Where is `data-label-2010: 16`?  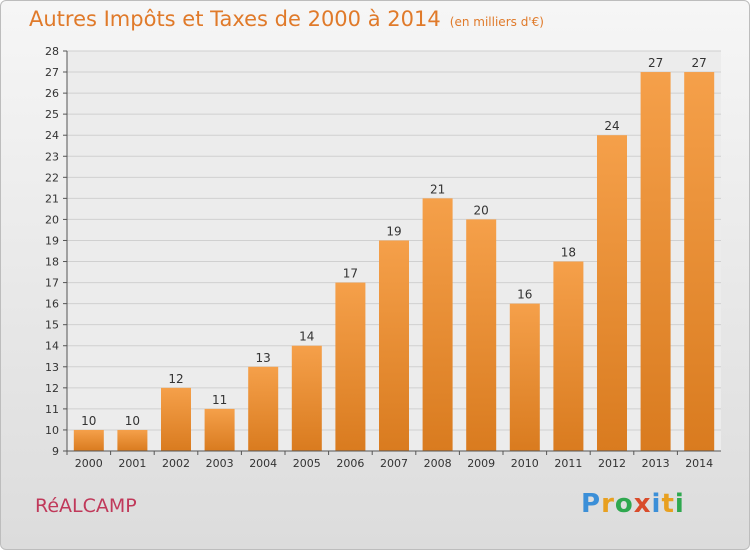 data-label-2010: 16 is located at coordinates (524, 295).